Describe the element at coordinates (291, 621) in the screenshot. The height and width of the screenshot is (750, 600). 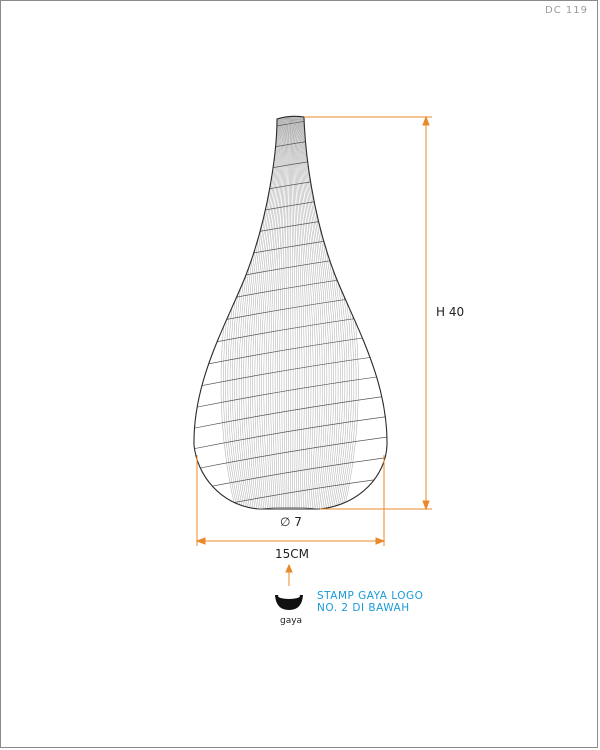
I see `logo-wordmark: gaya` at that location.